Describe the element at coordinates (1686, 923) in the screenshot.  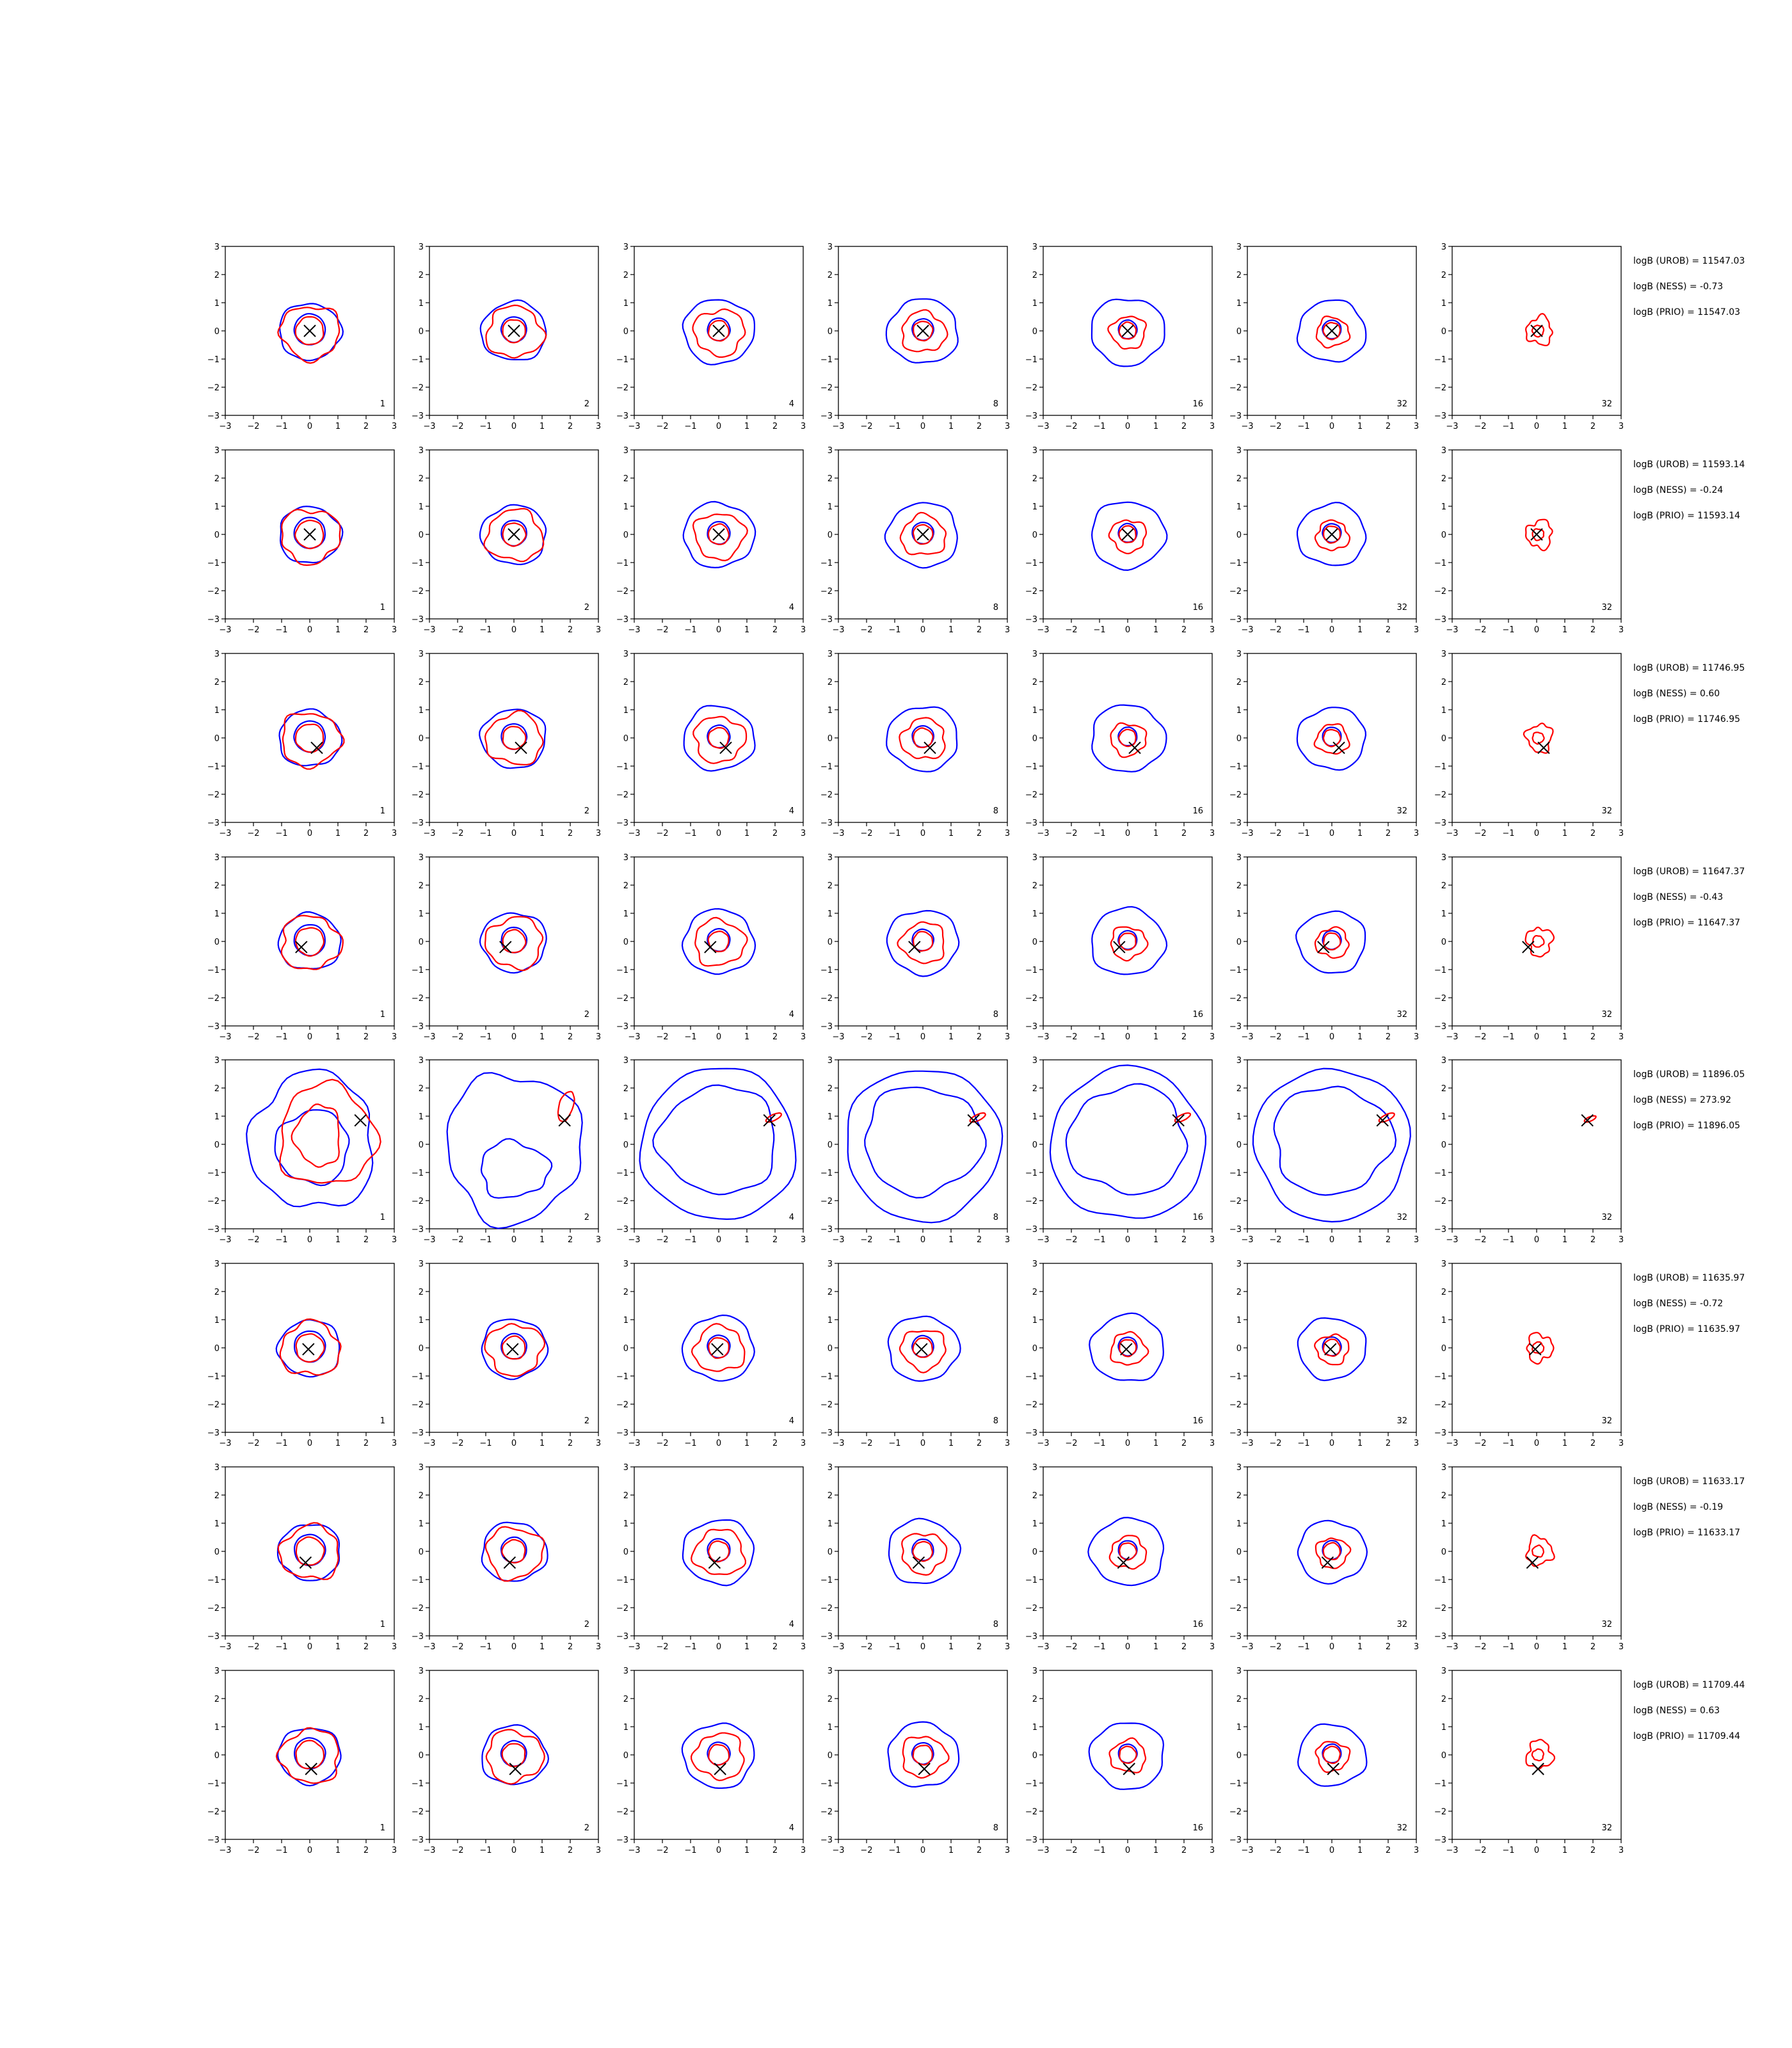
I see `logB-annotation: logB (PRIO) = 11647.37` at that location.